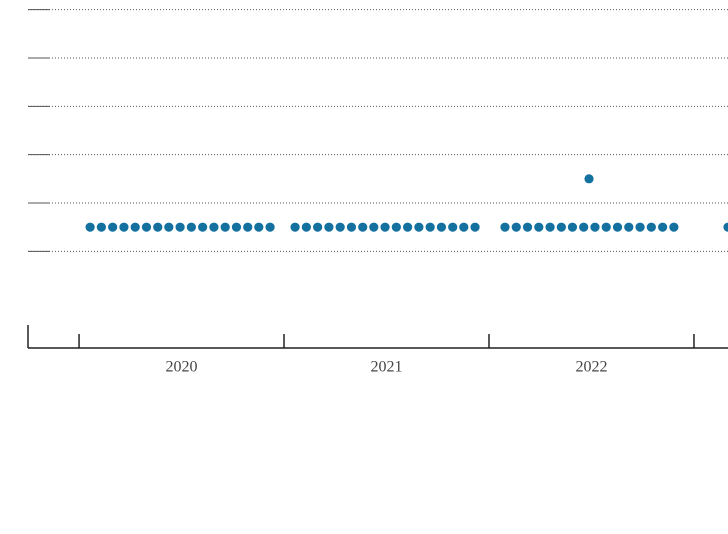  I want to click on x-tick-label: 2021, so click(387, 367).